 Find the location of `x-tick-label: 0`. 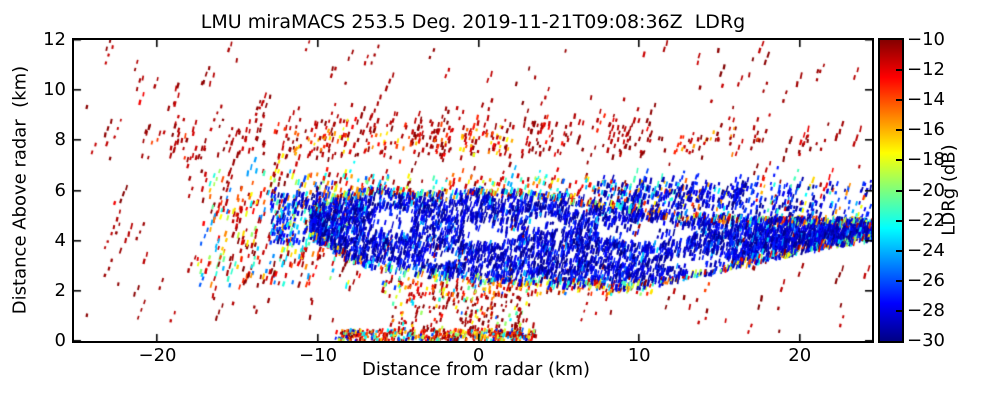

x-tick-label: 0 is located at coordinates (478, 355).